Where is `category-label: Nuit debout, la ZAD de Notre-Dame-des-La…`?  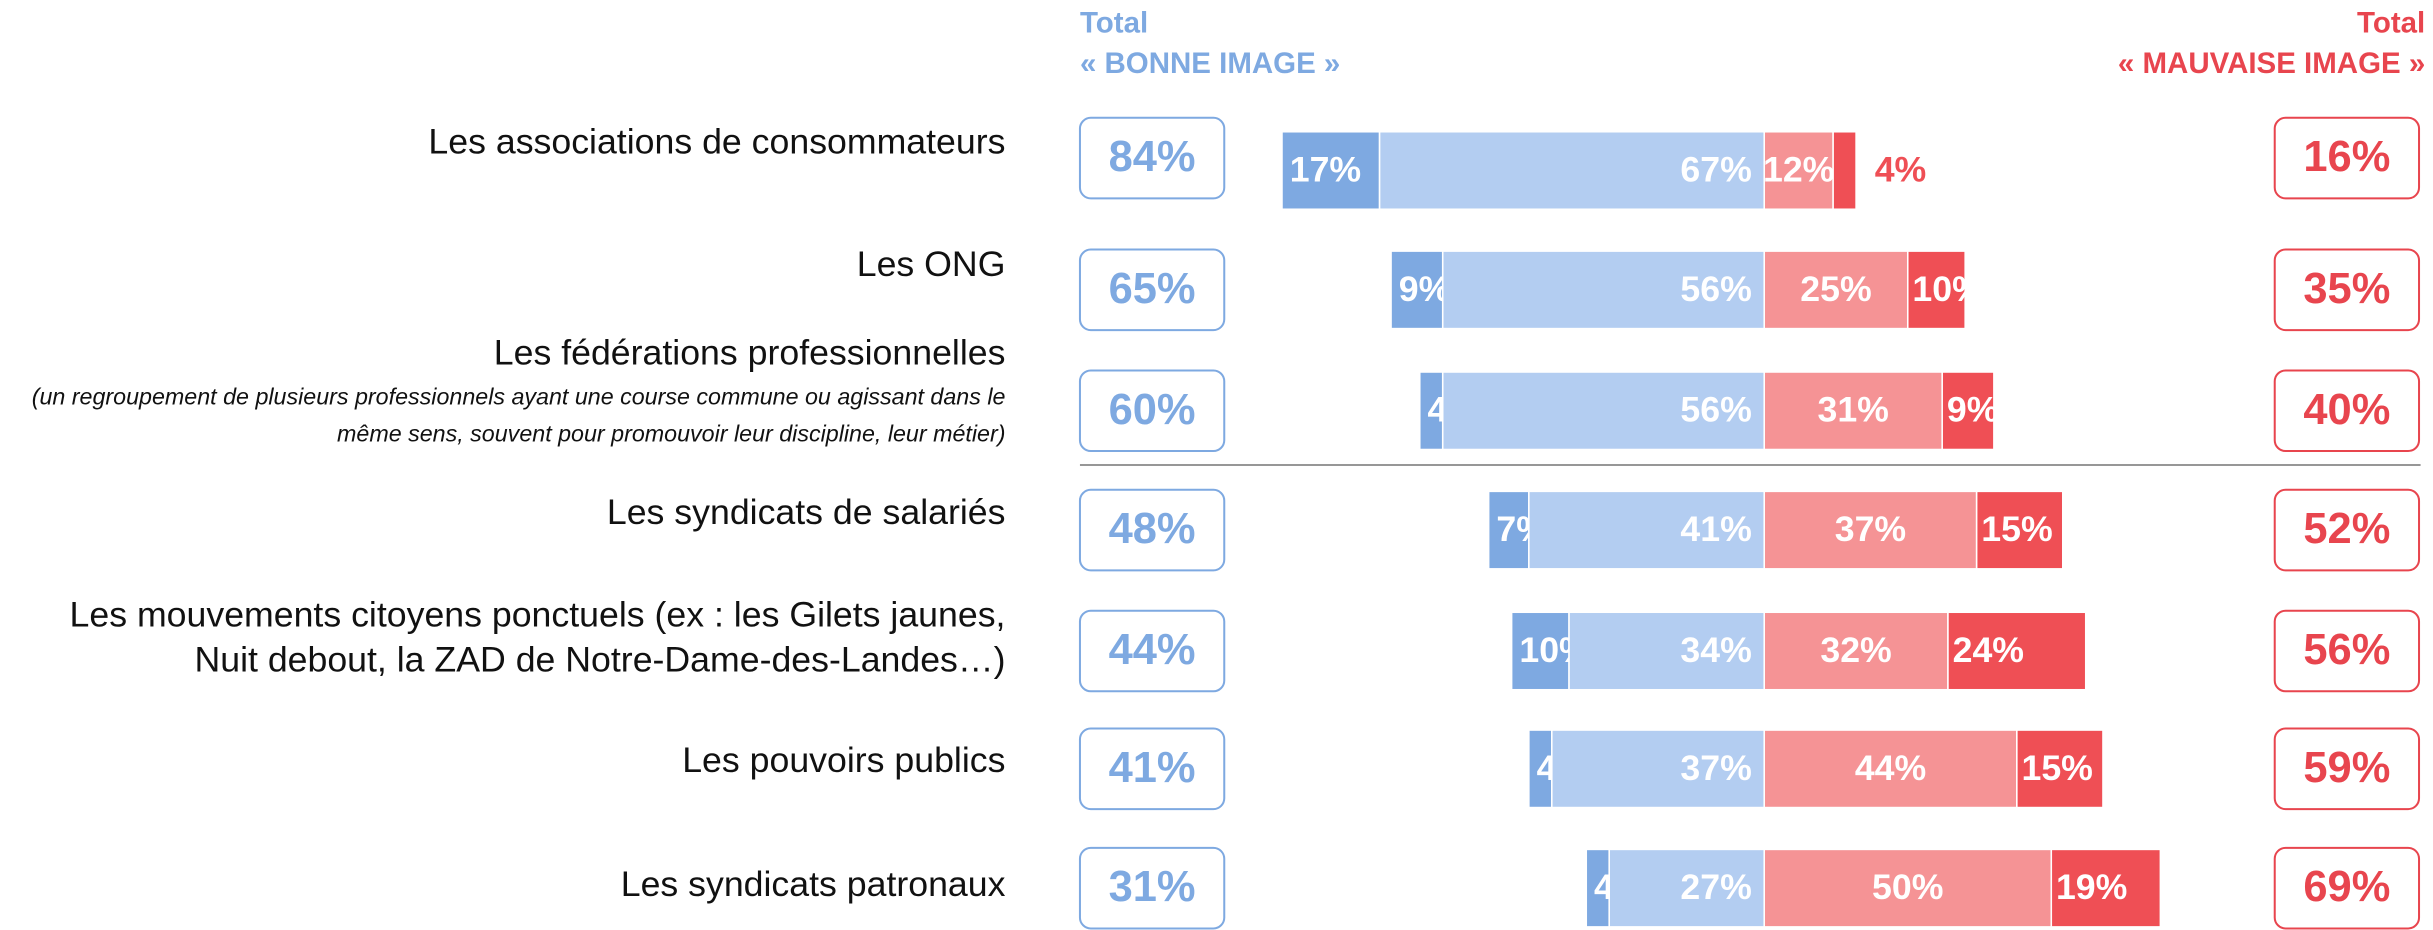
category-label: Nuit debout, la ZAD de Notre-Dame-des-La… is located at coordinates (599, 659).